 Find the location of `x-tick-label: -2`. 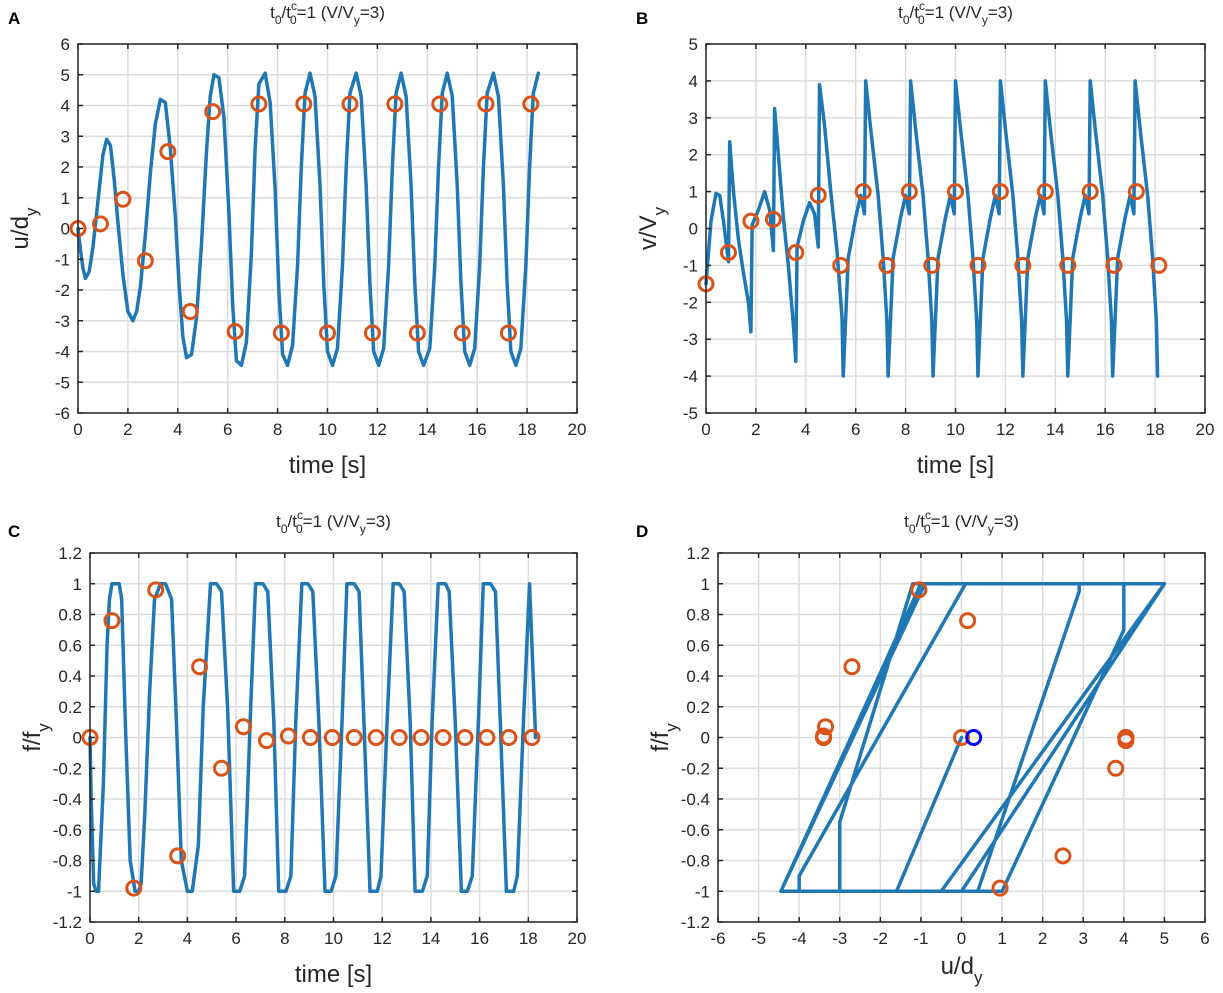

x-tick-label: -2 is located at coordinates (880, 938).